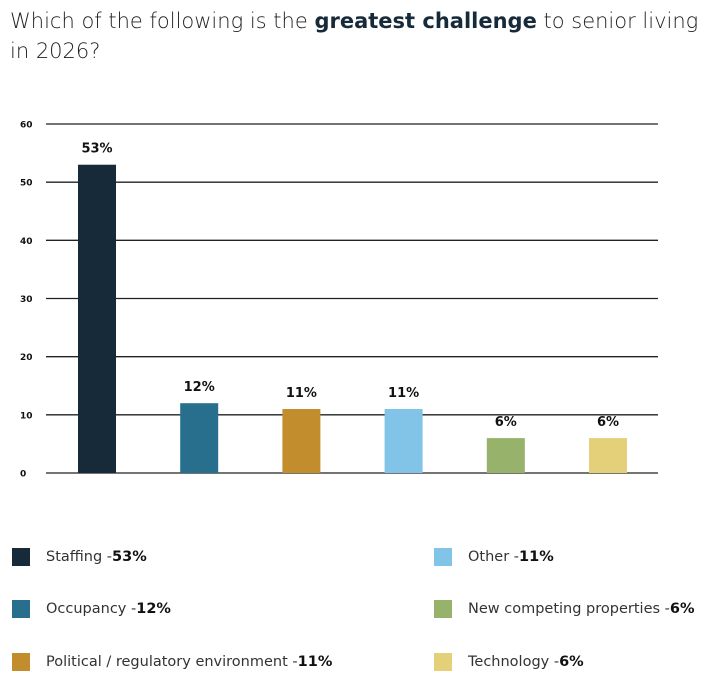 This screenshot has width=728, height=685. I want to click on legend-item: Other - 11%, so click(494, 557).